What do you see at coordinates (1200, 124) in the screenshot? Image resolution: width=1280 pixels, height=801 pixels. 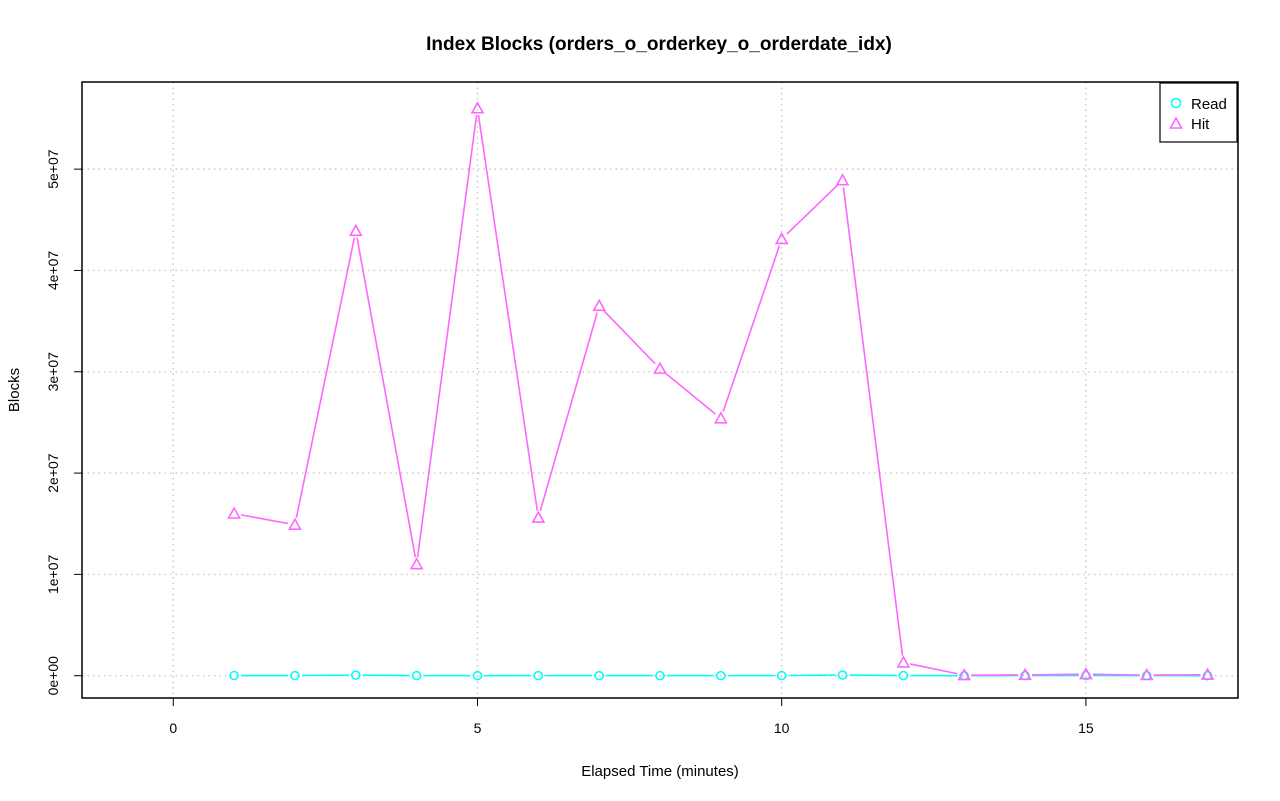 I see `legend-hit-label: Hit` at bounding box center [1200, 124].